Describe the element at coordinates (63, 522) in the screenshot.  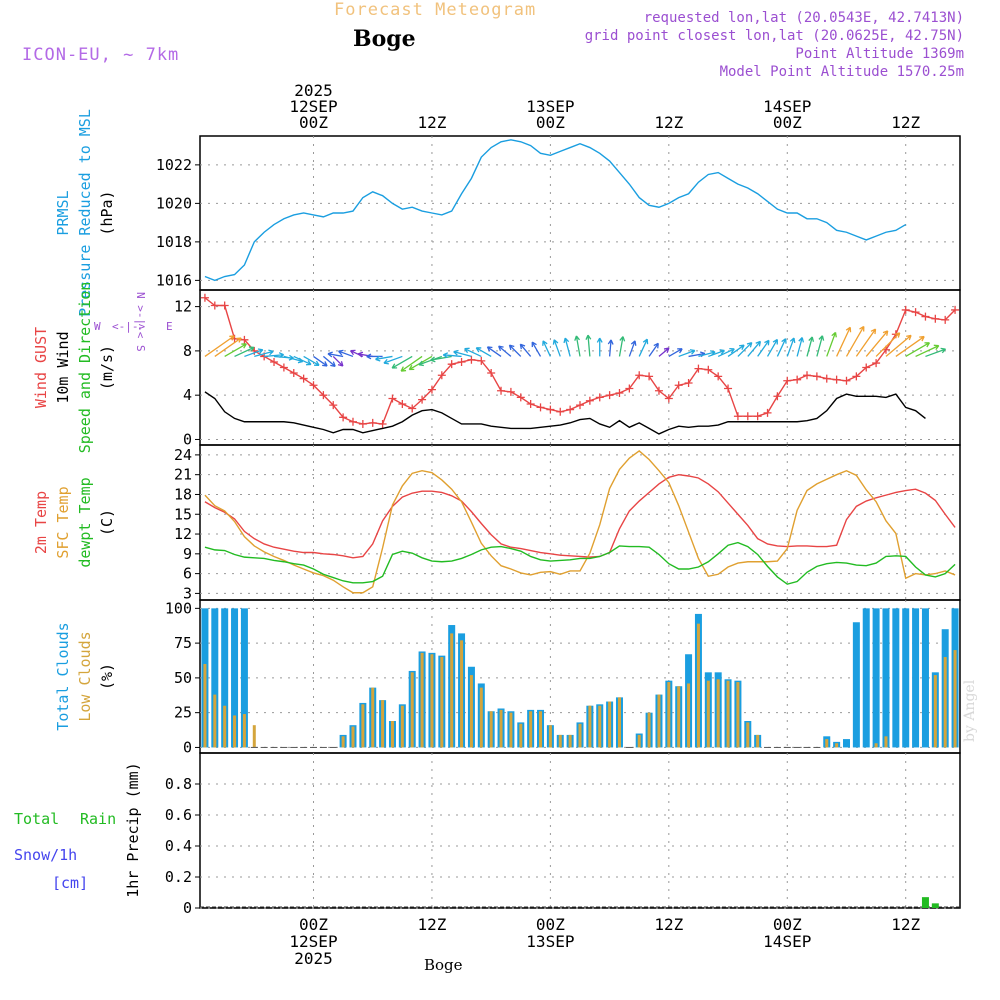
I see `y-axis-label: SFC Temp` at that location.